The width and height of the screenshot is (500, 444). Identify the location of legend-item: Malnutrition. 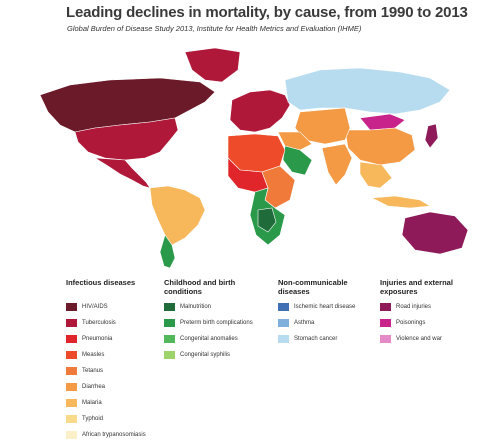
(209, 307).